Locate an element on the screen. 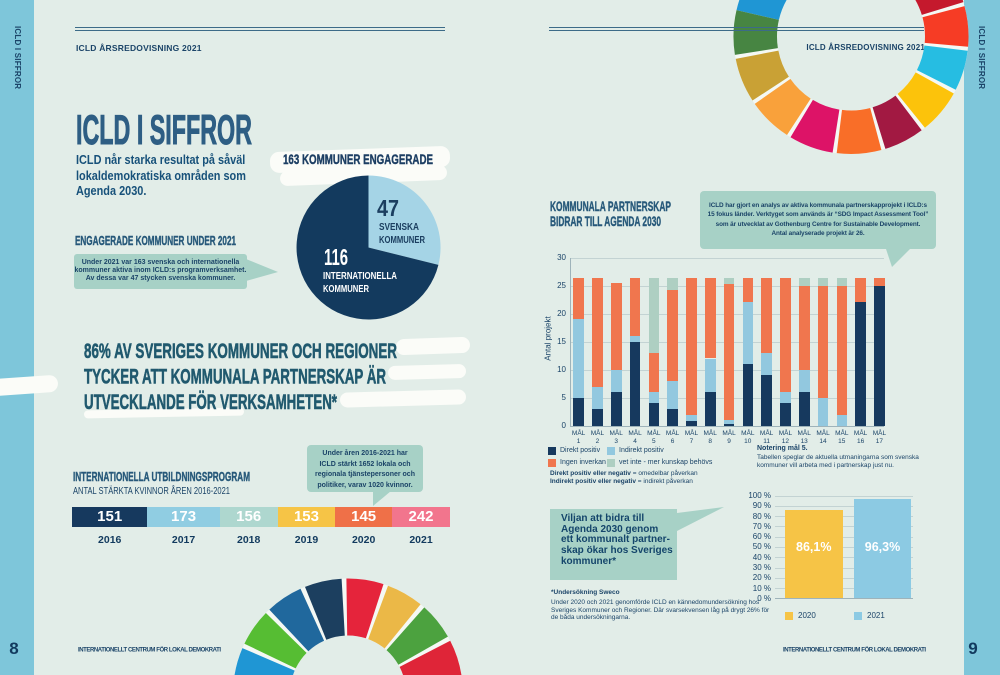 The height and width of the screenshot is (675, 1000). svg-text:86% AV SVERIGES KOMMUNER OCH R: 86% AV SVERIGES KOMMUNER OCH REGIONER is located at coordinates (240, 351).